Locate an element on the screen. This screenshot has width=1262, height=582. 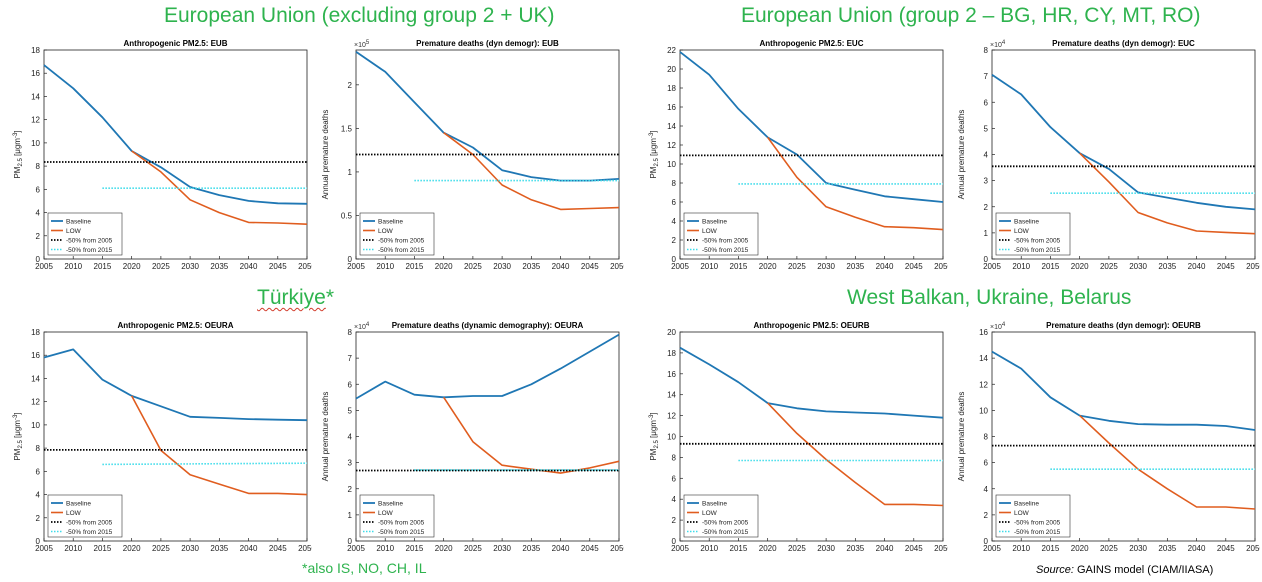
source-text: GAINS model (CIAM/IIASA) is located at coordinates (1143, 570).